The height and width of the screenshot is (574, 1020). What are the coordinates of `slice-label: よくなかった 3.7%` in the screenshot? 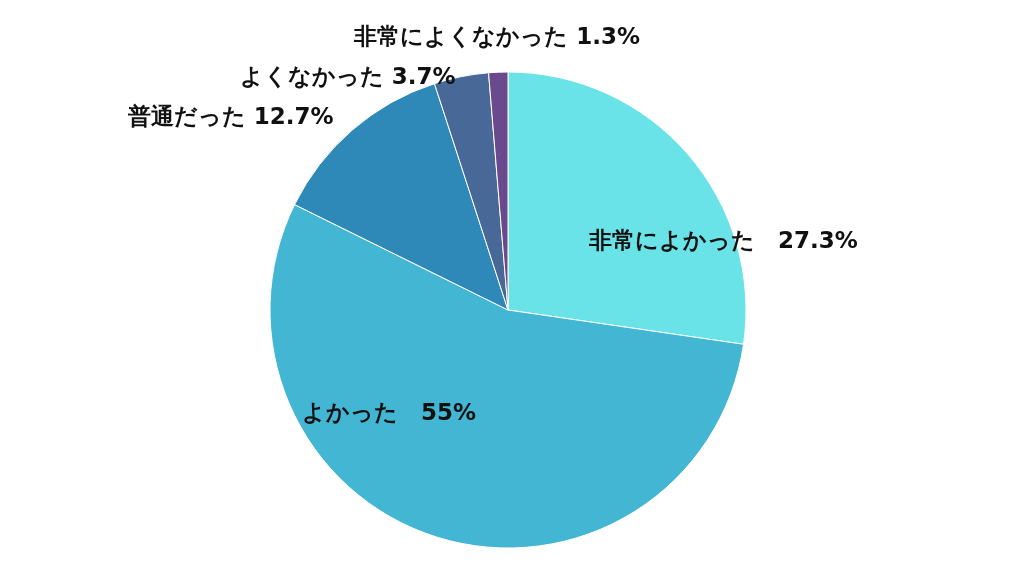 It's located at (347, 75).